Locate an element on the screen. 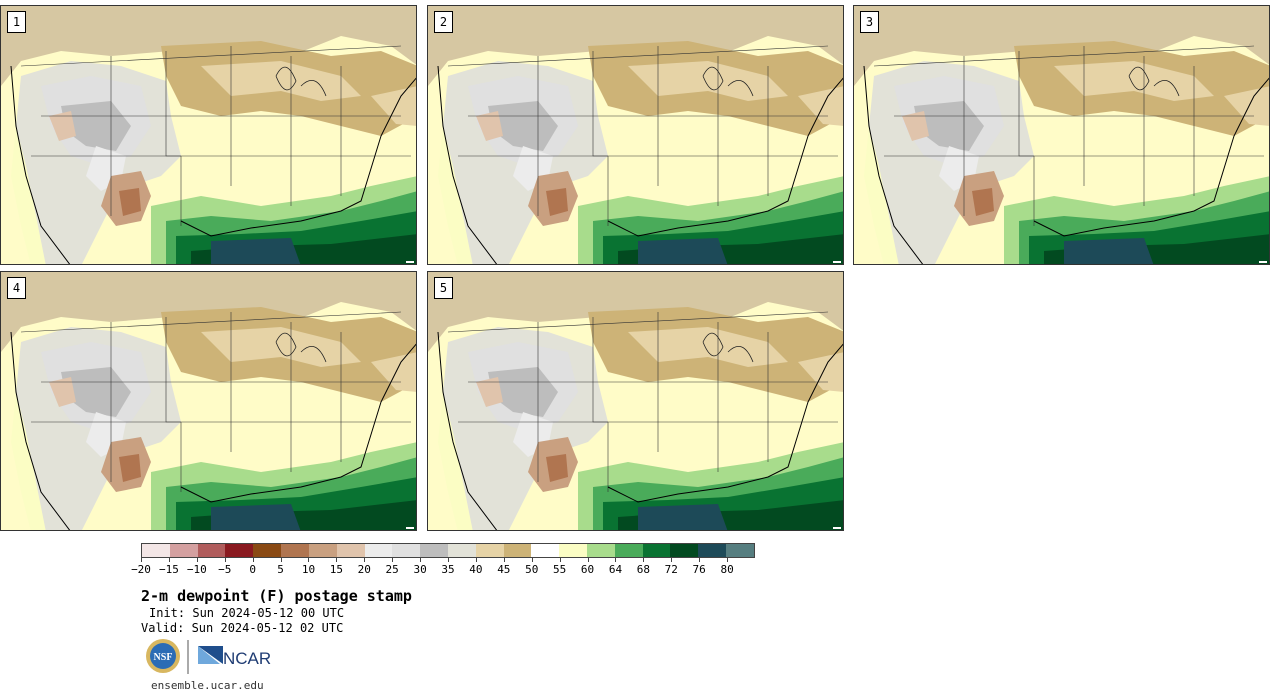 The width and height of the screenshot is (1280, 696). member-number: 5 is located at coordinates (443, 288).